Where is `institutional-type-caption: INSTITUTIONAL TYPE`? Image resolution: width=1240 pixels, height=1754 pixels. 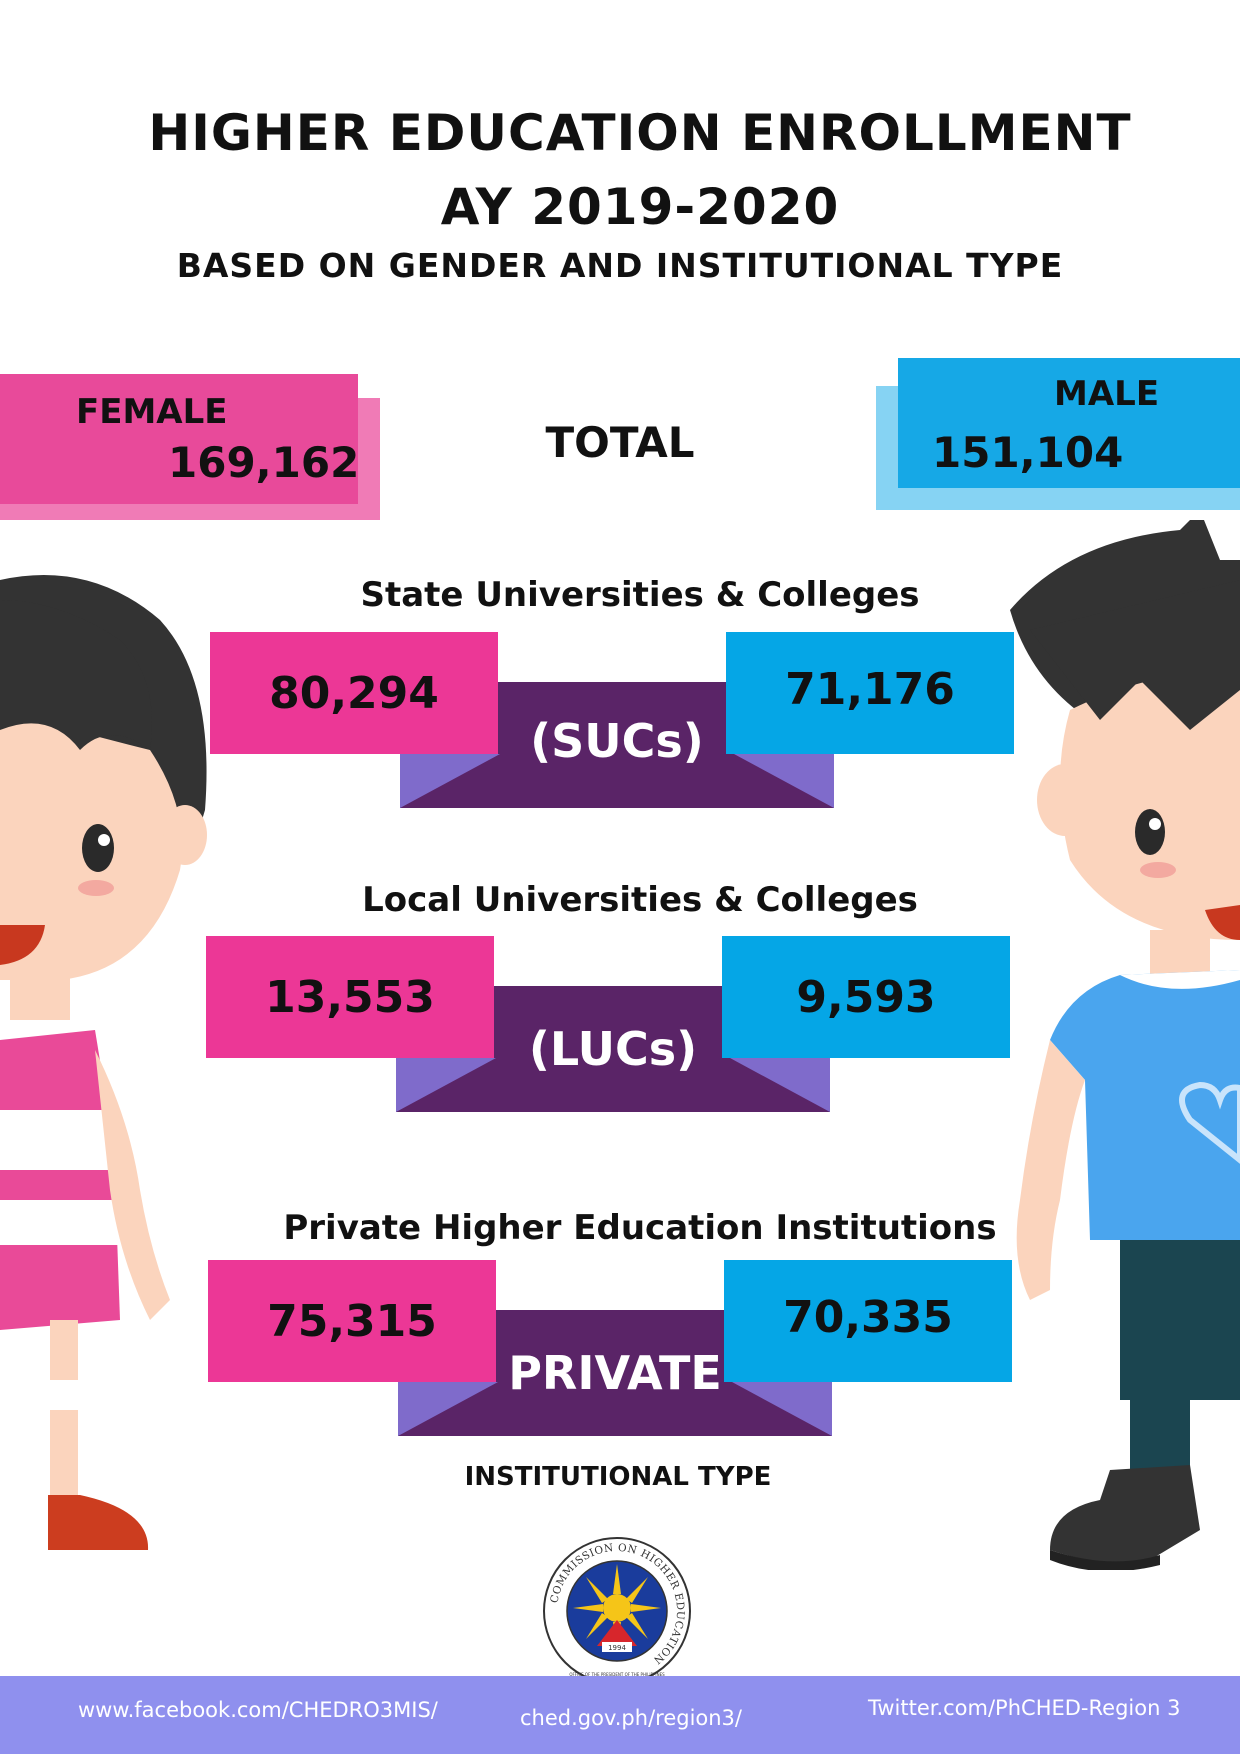
institutional-type-caption: INSTITUTIONAL TYPE is located at coordinates (618, 1477).